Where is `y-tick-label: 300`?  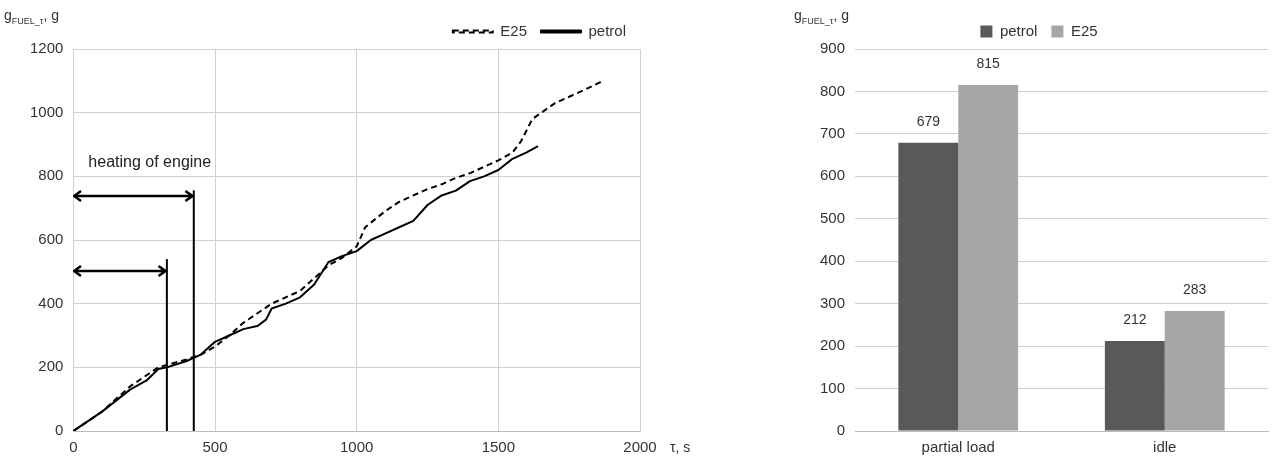 y-tick-label: 300 is located at coordinates (833, 302).